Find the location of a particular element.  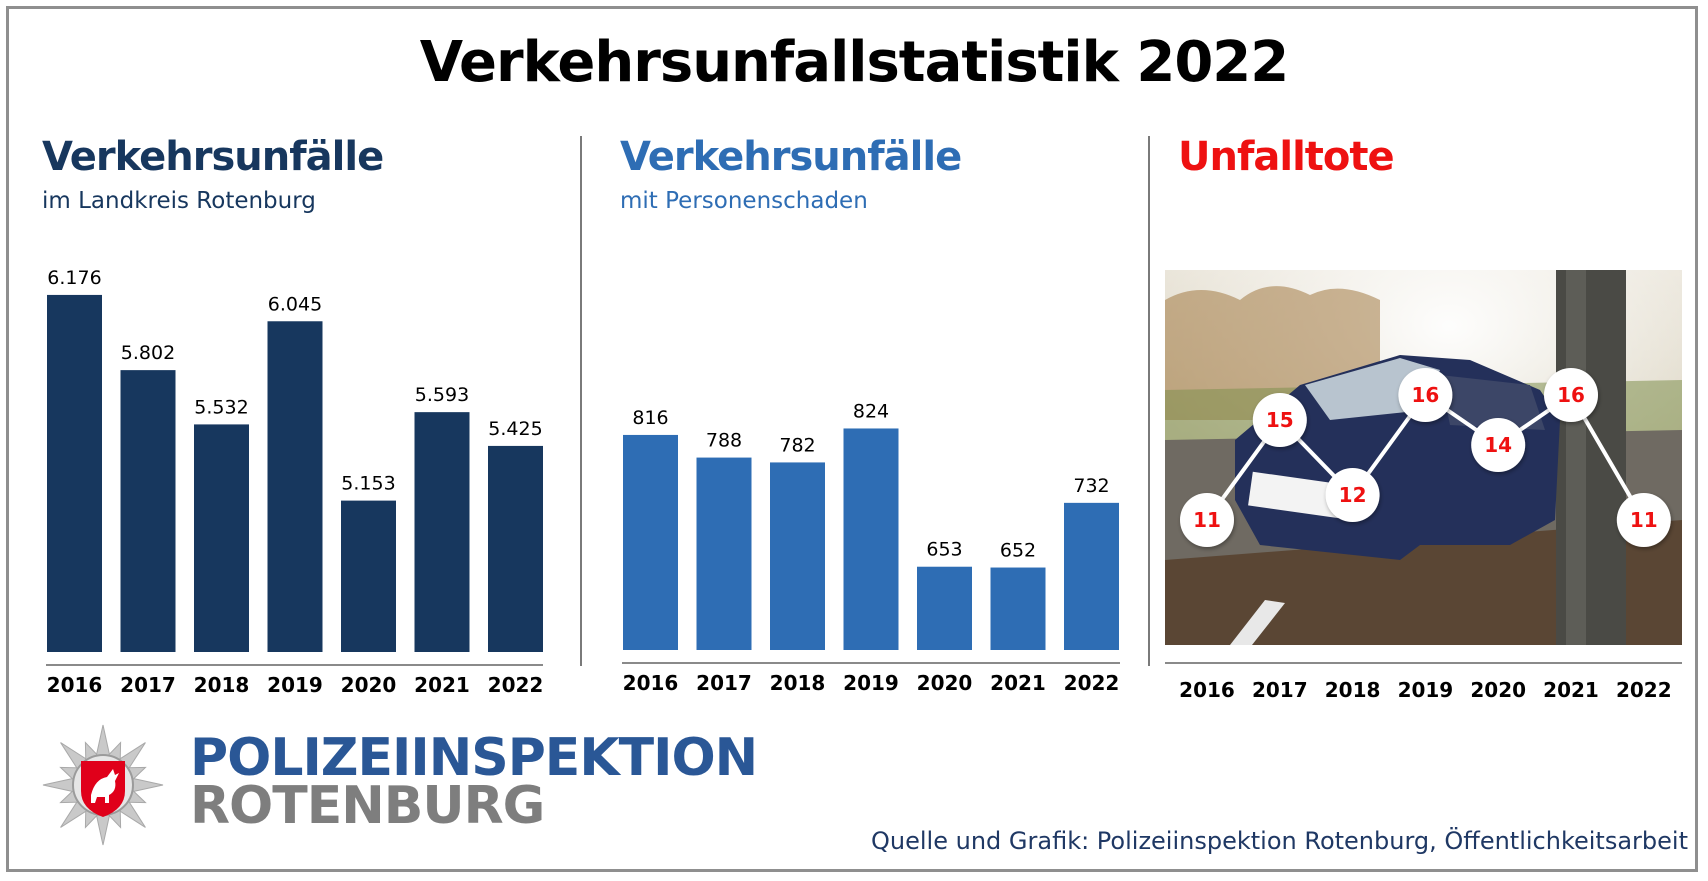

chart1-value-label: 6.176 is located at coordinates (74, 278).